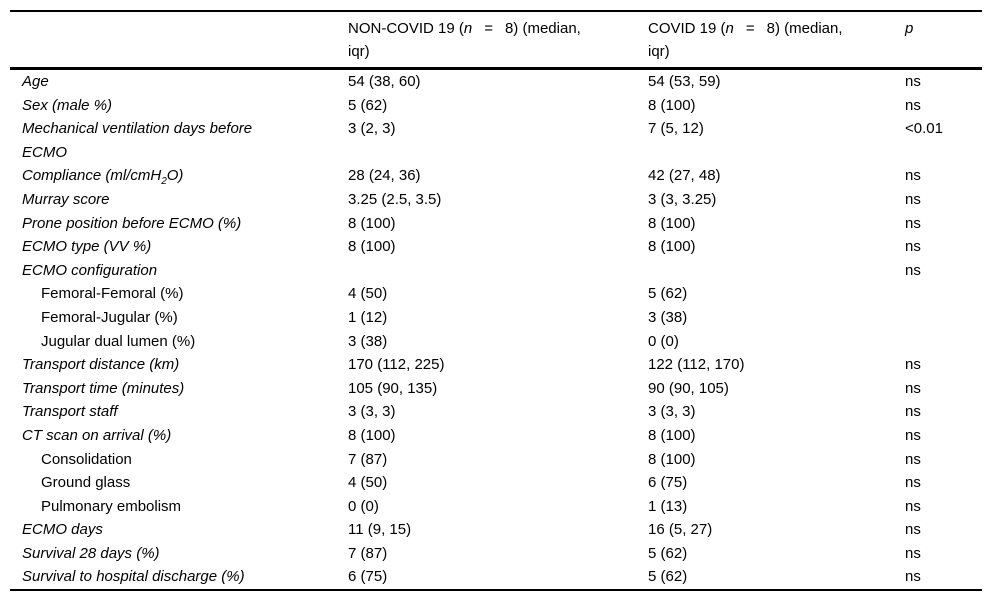 This screenshot has width=992, height=595. What do you see at coordinates (137, 140) in the screenshot?
I see `row-label-cell: Mechanical ventilation days before ECMO` at bounding box center [137, 140].